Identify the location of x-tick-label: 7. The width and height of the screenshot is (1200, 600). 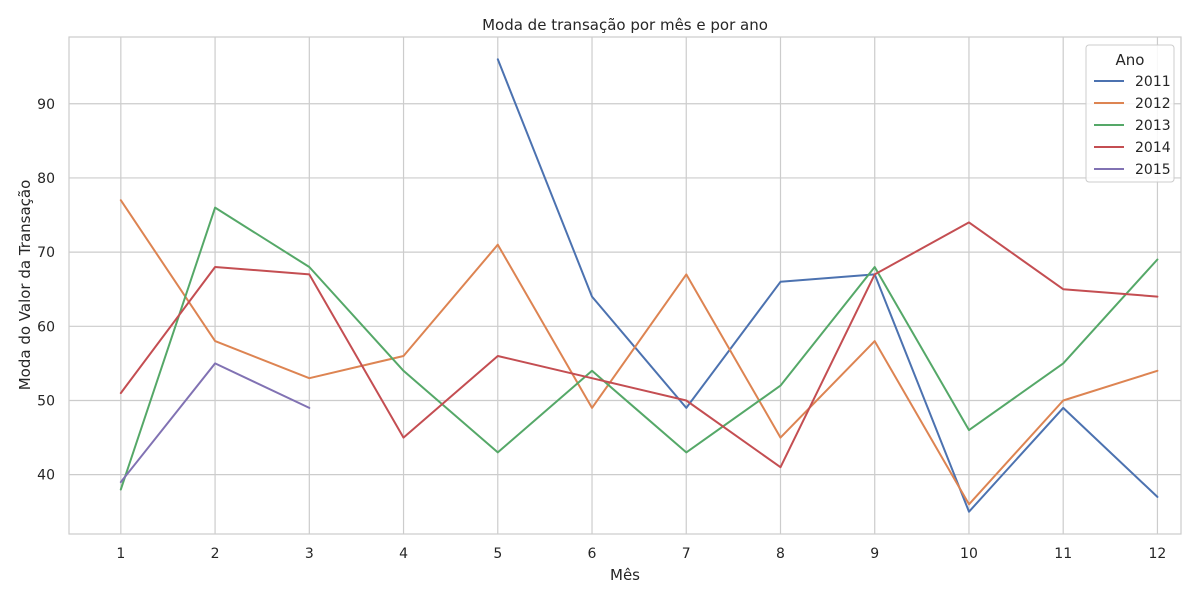
(686, 554).